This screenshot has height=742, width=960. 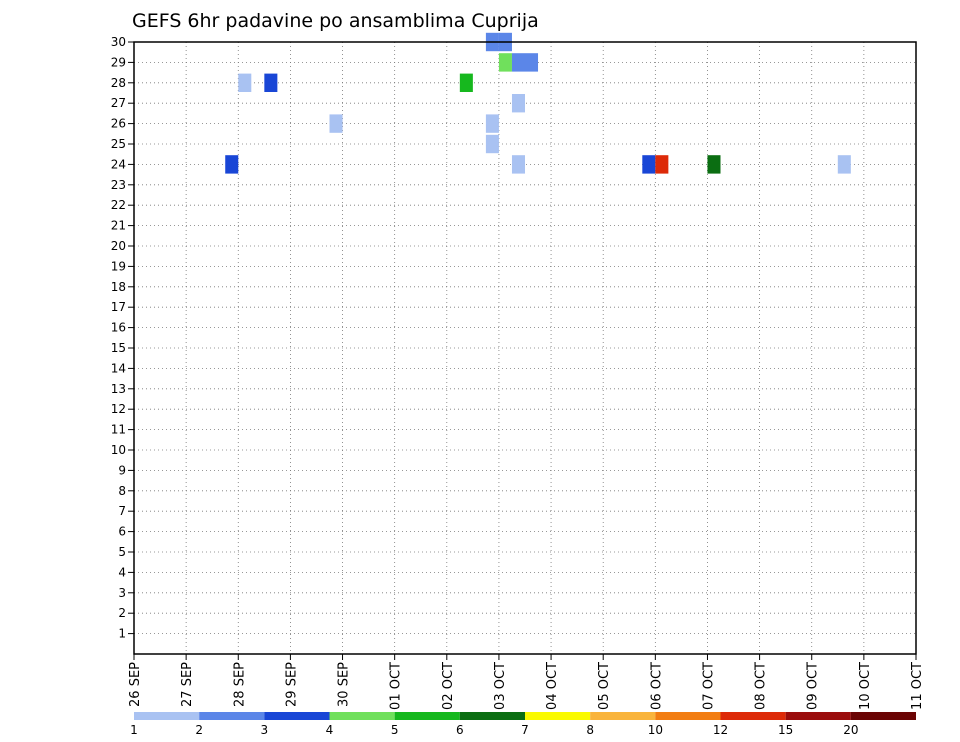 I want to click on y-tick-label: 30, so click(x=118, y=42).